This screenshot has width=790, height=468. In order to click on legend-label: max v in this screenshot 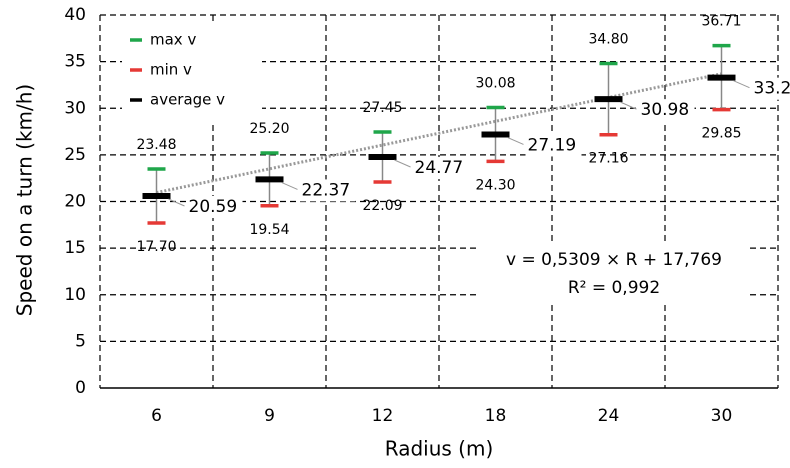, I will do `click(173, 40)`.